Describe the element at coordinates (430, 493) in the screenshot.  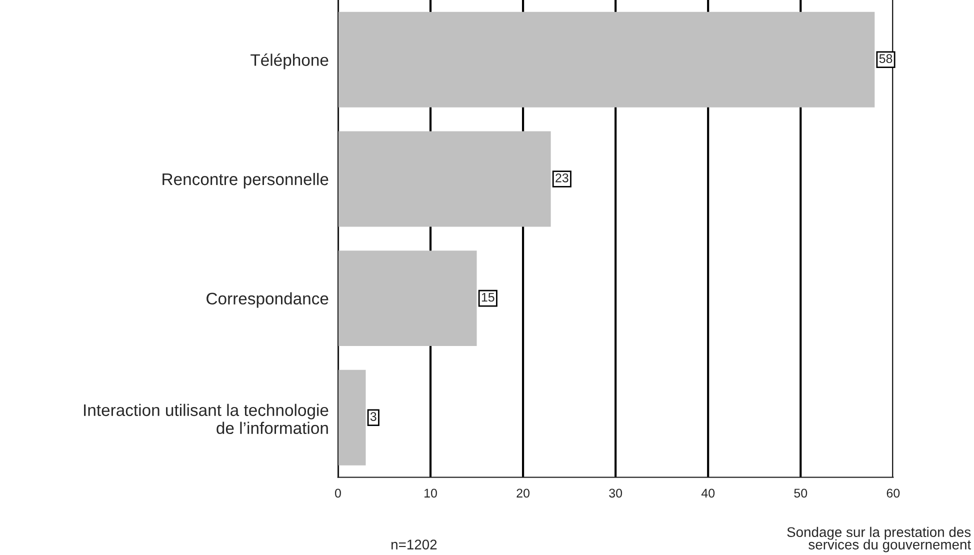
I see `x-tick-label: 10` at that location.